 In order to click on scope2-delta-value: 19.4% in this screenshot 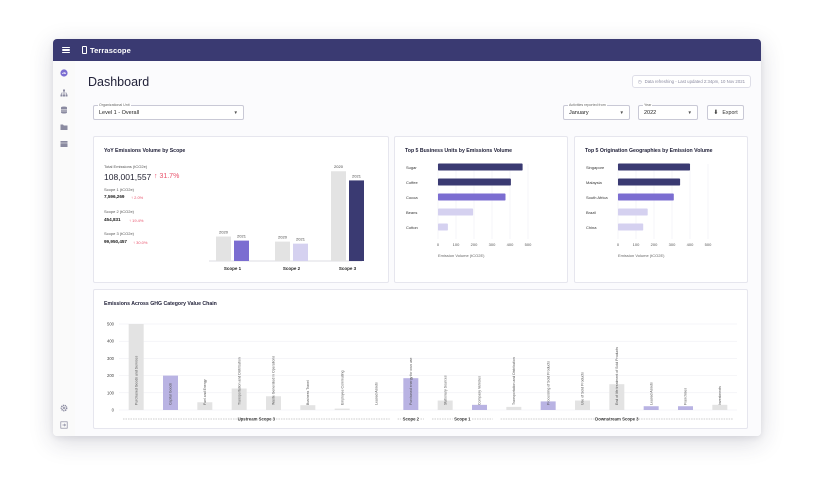, I will do `click(138, 220)`.